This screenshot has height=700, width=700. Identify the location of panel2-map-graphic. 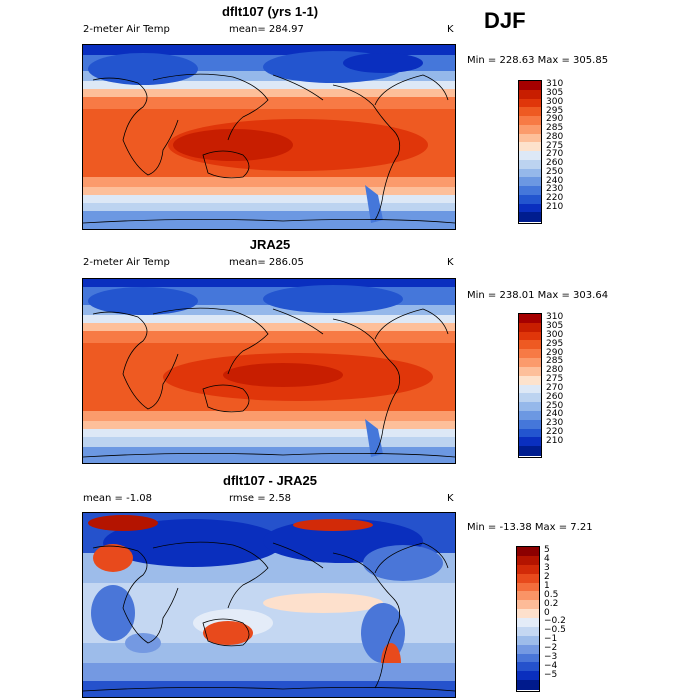
(269, 371).